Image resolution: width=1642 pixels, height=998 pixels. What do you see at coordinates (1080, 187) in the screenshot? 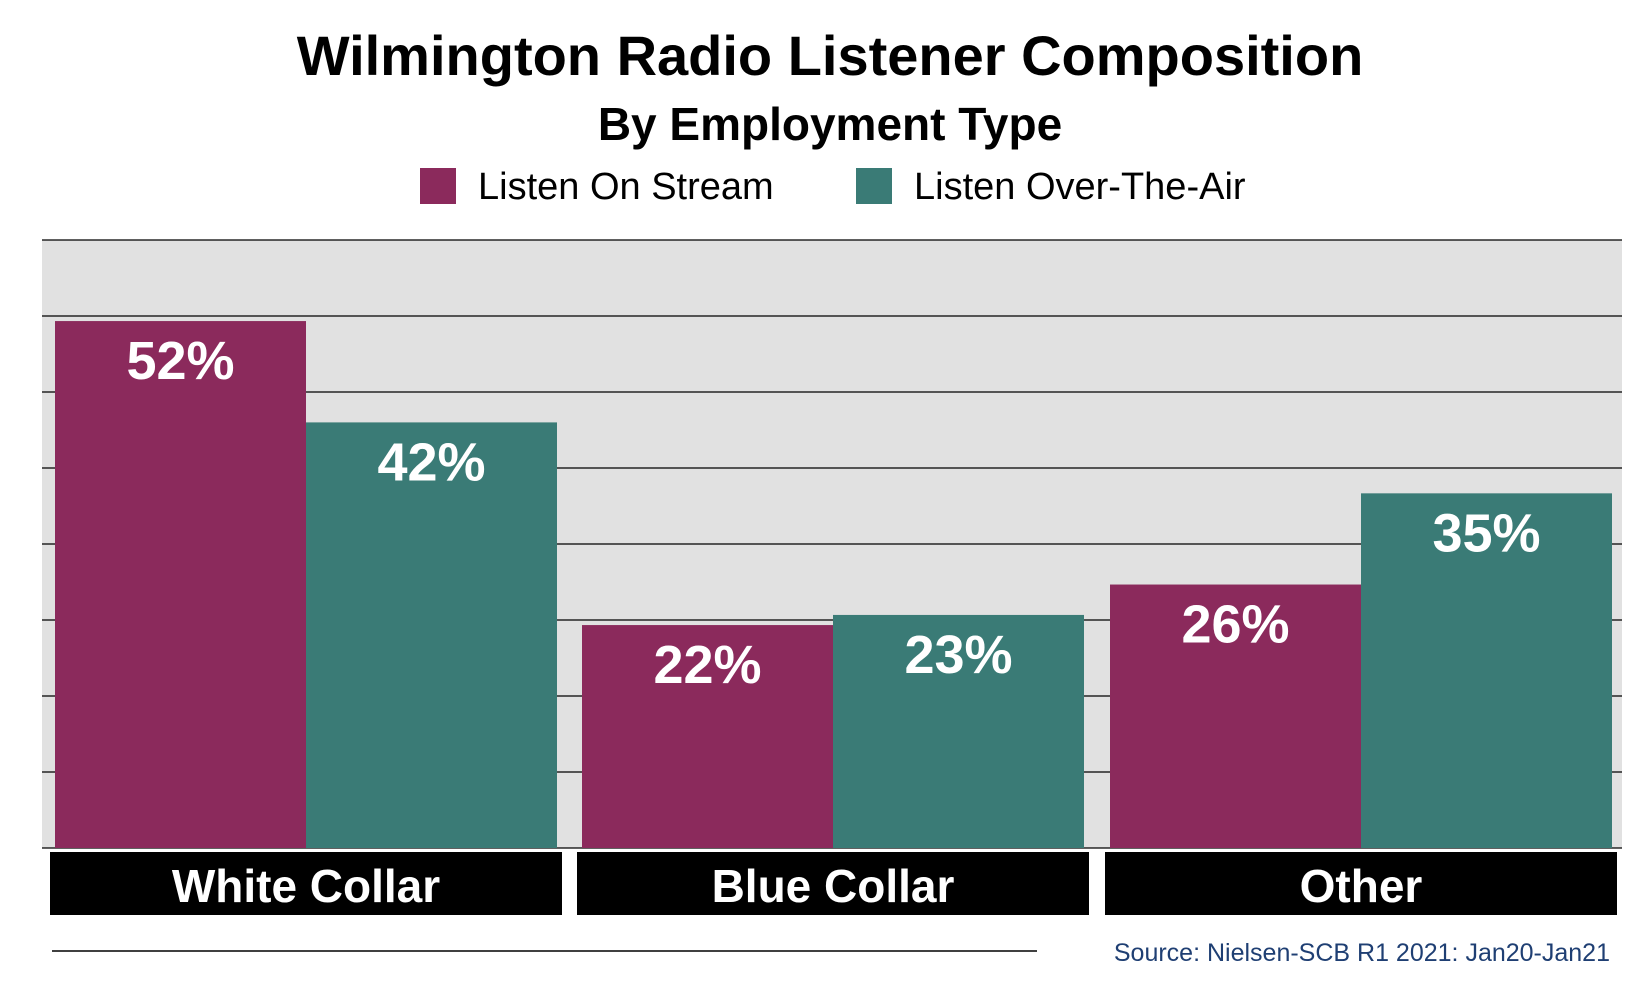
I see `legend-label: Listen Over-The-Air` at bounding box center [1080, 187].